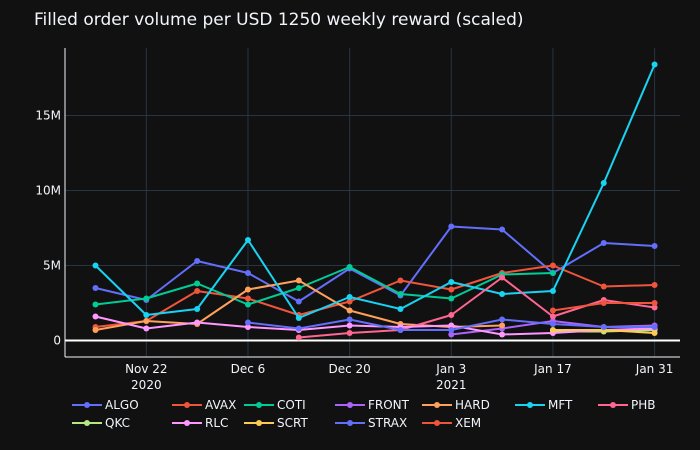 Image resolution: width=700 pixels, height=450 pixels. Describe the element at coordinates (627, 405) in the screenshot. I see `legend-item-phb: PHB` at that location.